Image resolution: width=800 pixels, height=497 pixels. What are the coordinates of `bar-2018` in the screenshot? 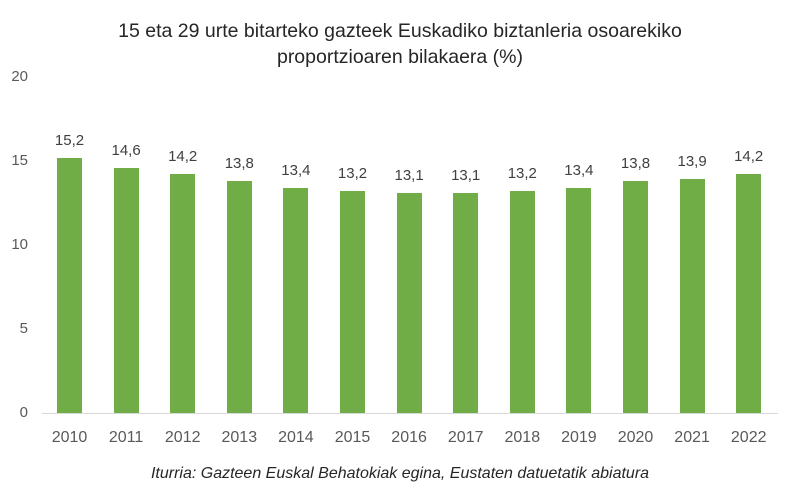 It's located at (522, 302).